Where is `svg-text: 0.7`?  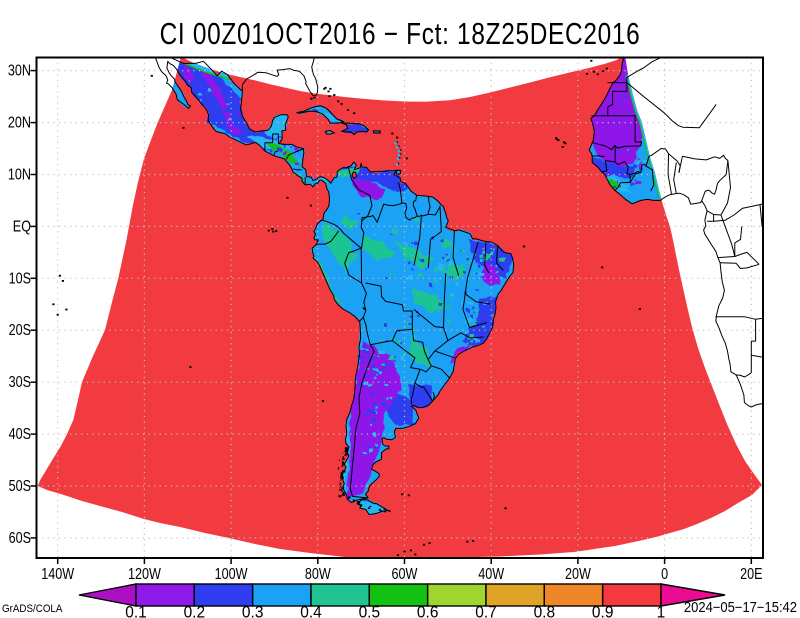
svg-text: 0.7 is located at coordinates (486, 611).